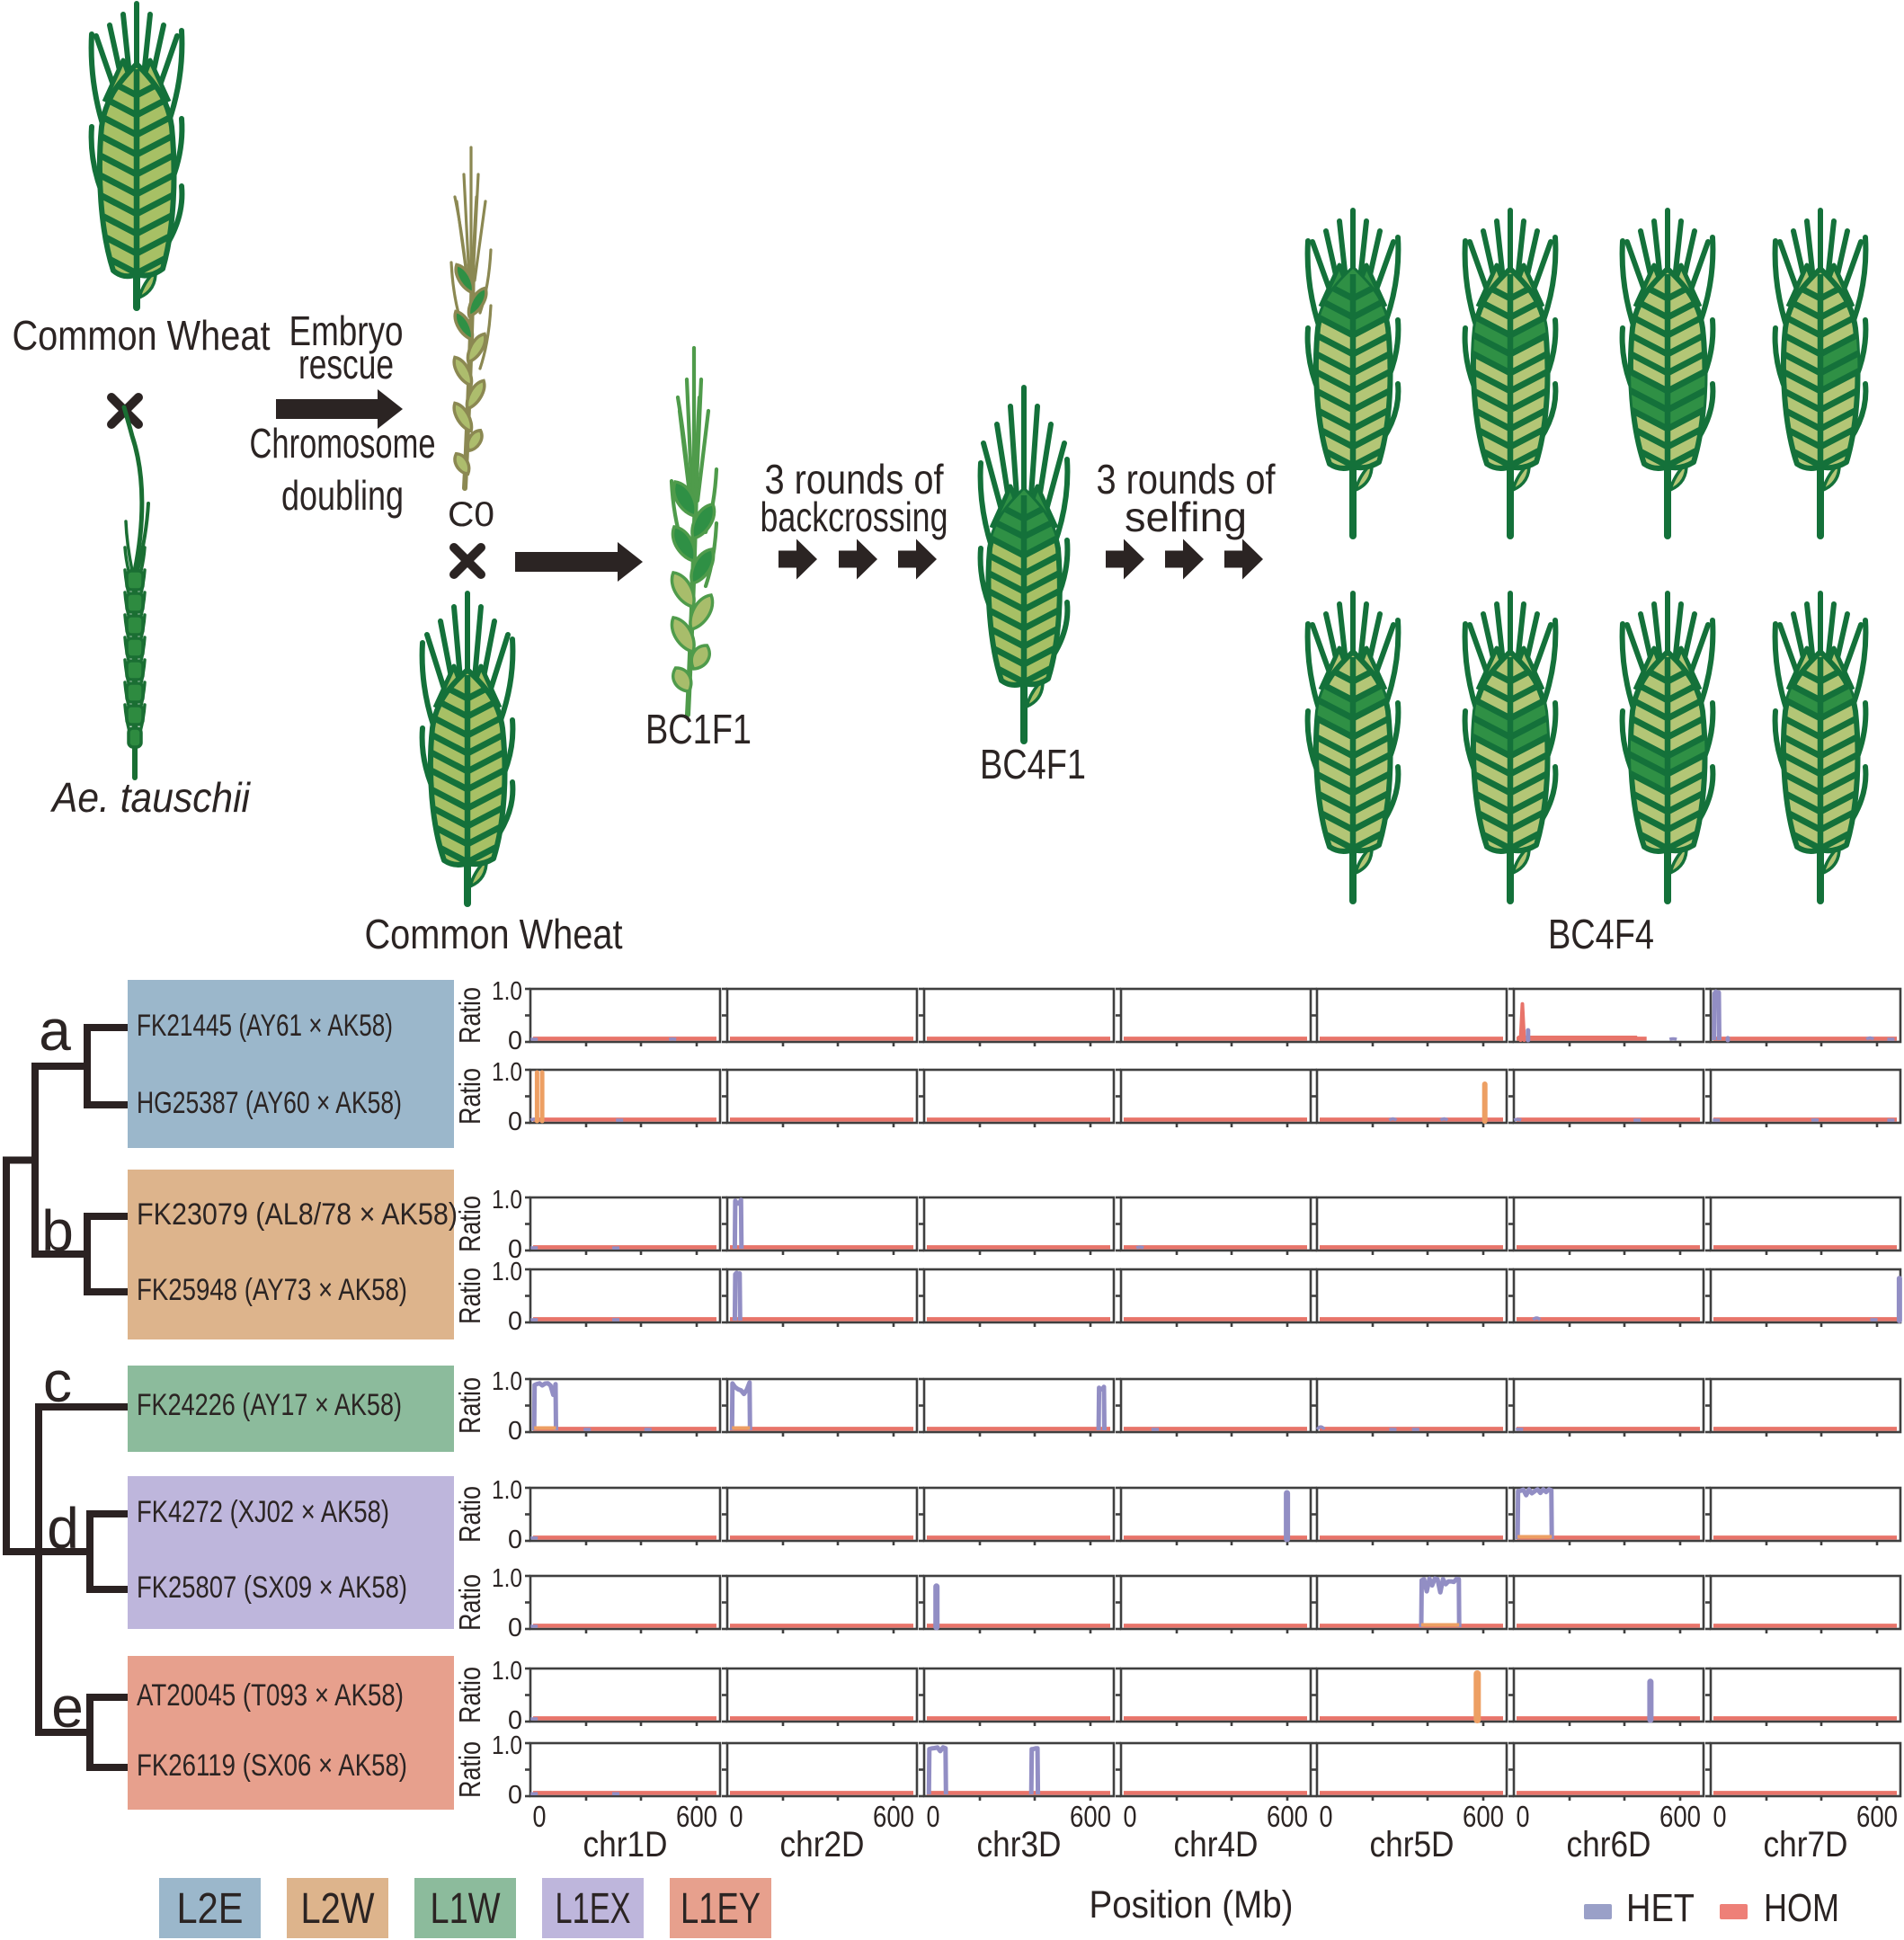  I want to click on svg-text: L2W, so click(338, 1909).